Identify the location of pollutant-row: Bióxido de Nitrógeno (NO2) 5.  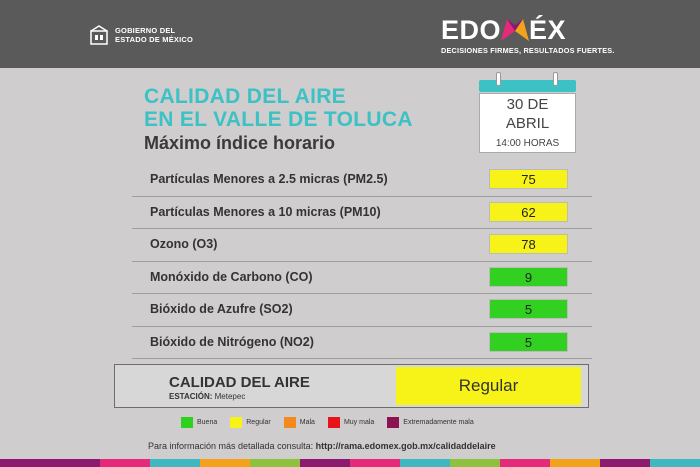
(362, 343).